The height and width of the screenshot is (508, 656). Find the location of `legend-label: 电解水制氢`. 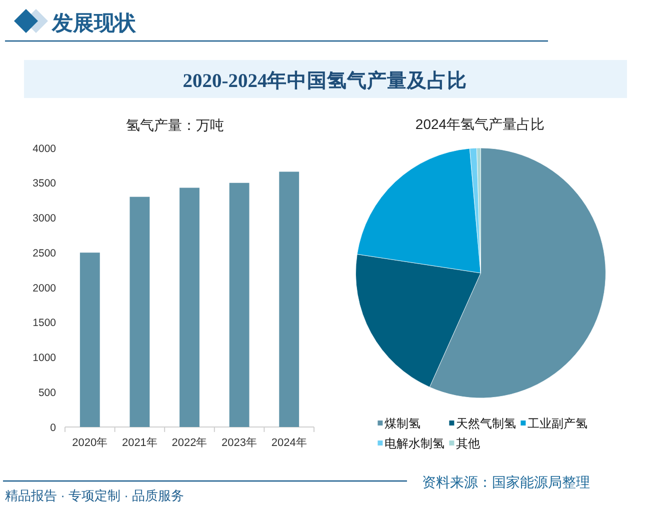

legend-label: 电解水制氢 is located at coordinates (414, 443).